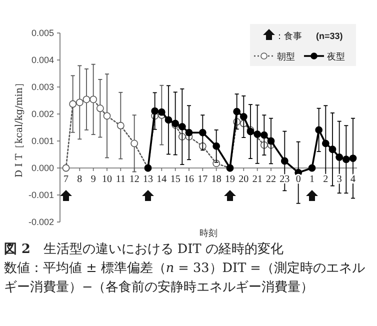  What do you see at coordinates (121, 179) in the screenshot?
I see `x-tick-label: 11` at bounding box center [121, 179].